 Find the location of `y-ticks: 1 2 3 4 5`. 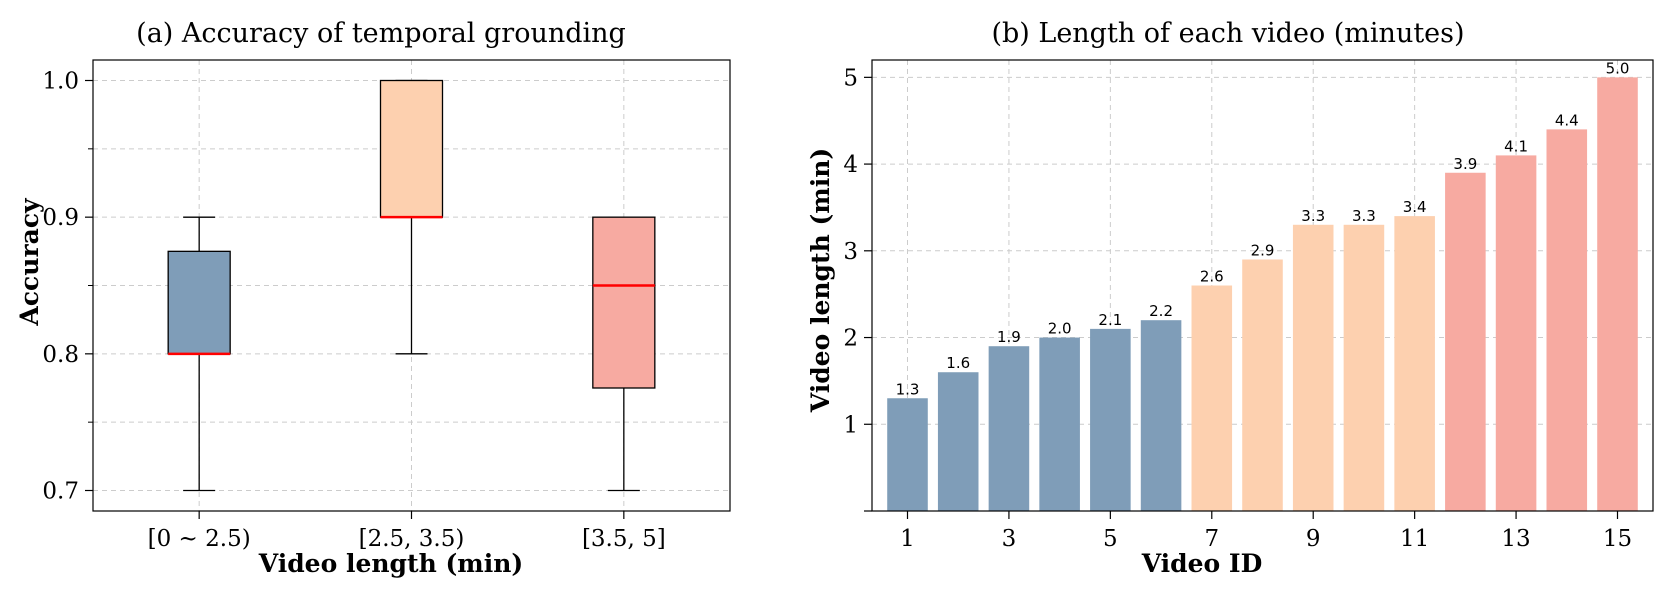

y-ticks: 1 2 3 4 5 is located at coordinates (857, 288).